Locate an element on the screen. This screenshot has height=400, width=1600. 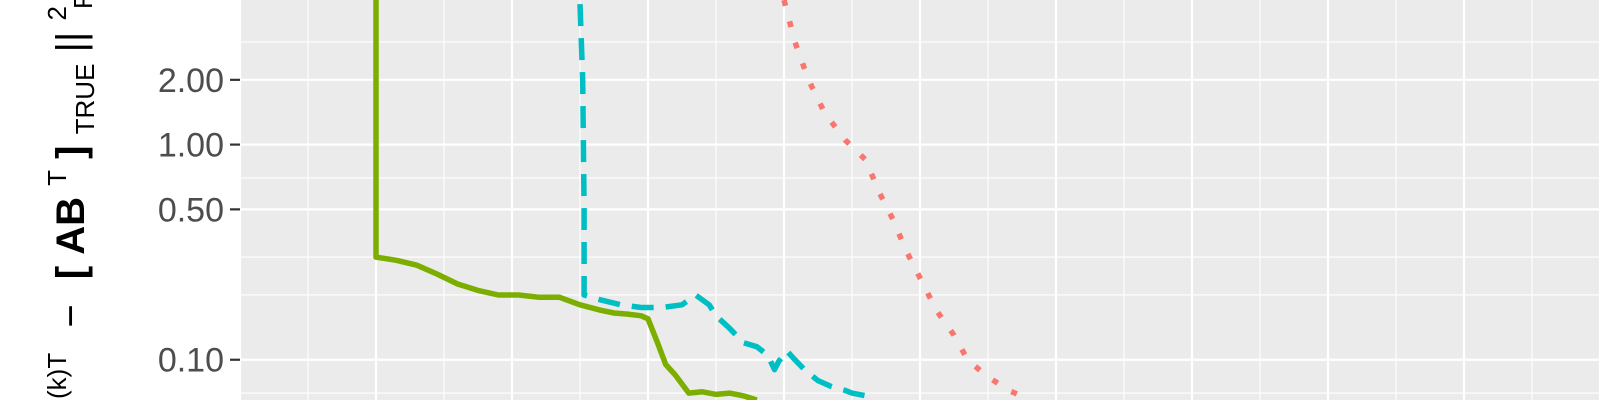
ylabel-part3: [ is located at coordinates (71, 272).